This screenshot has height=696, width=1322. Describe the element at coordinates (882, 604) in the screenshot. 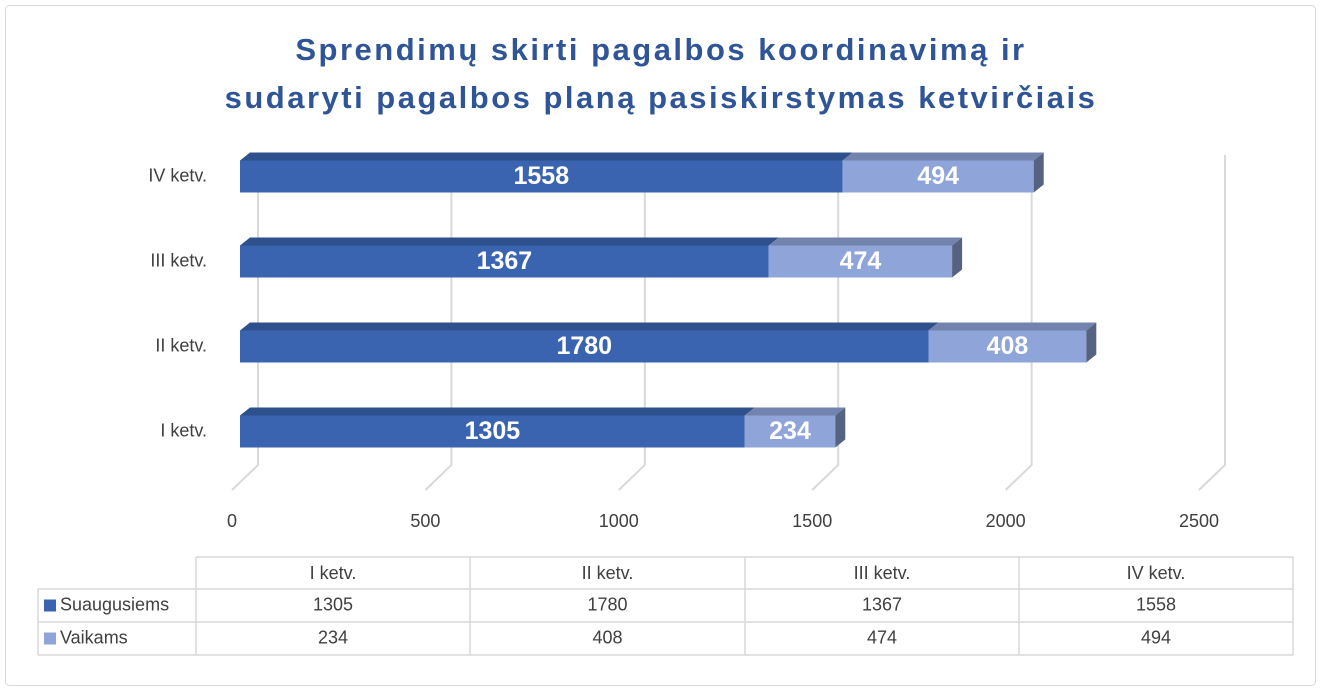

I see `table-cell: 1367` at that location.